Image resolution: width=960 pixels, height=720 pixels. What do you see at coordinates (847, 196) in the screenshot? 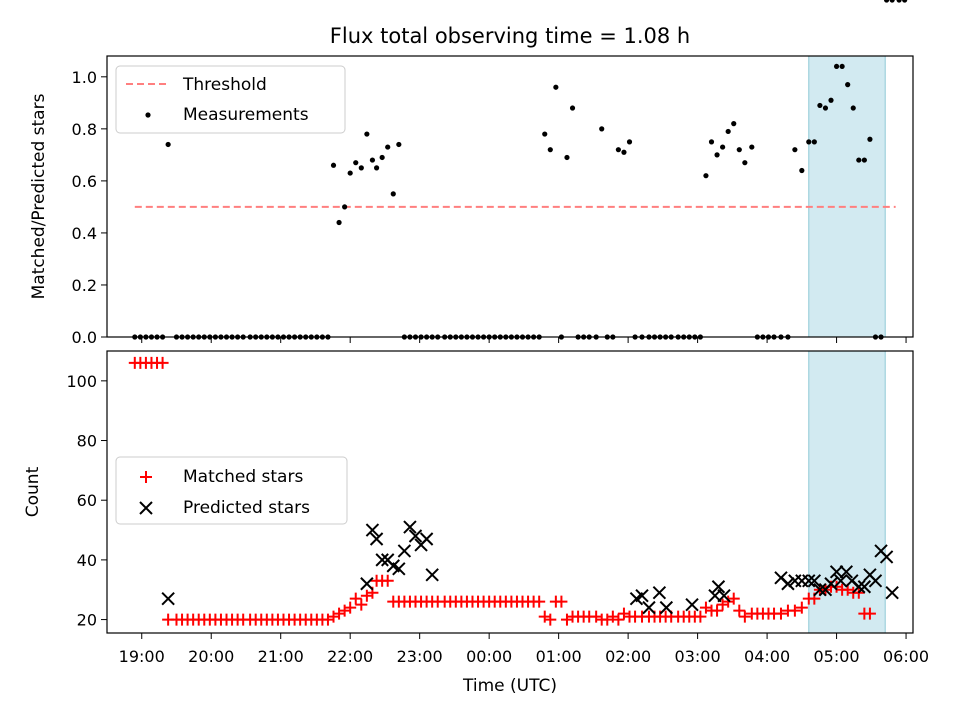
I see `observing-window-shade` at bounding box center [847, 196].